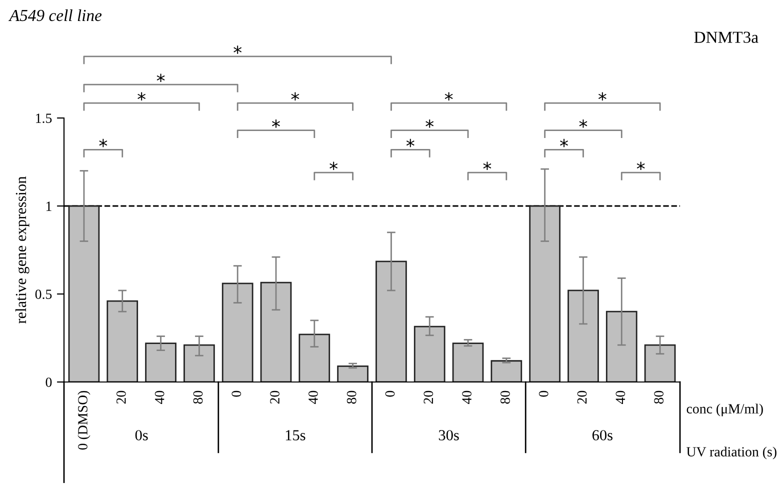  What do you see at coordinates (55, 15) in the screenshot?
I see `chart-title: A549 cell line` at bounding box center [55, 15].